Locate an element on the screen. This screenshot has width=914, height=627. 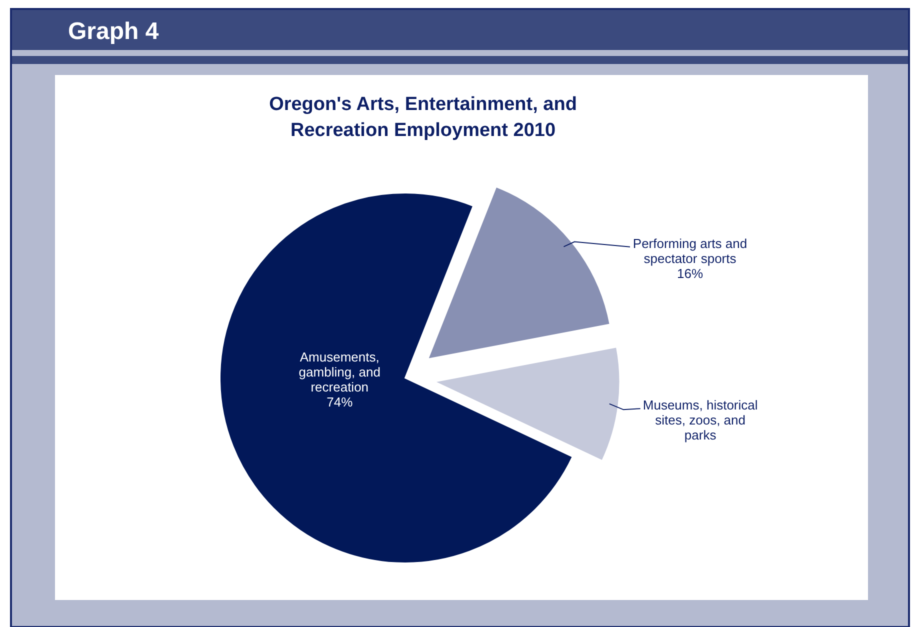
data-label: 74% is located at coordinates (340, 402).